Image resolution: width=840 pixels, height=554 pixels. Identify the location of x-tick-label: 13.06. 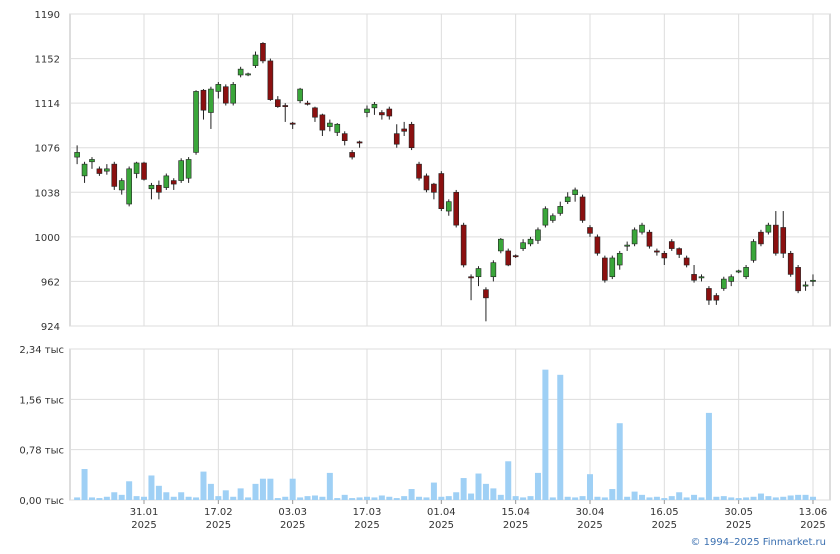
(813, 512).